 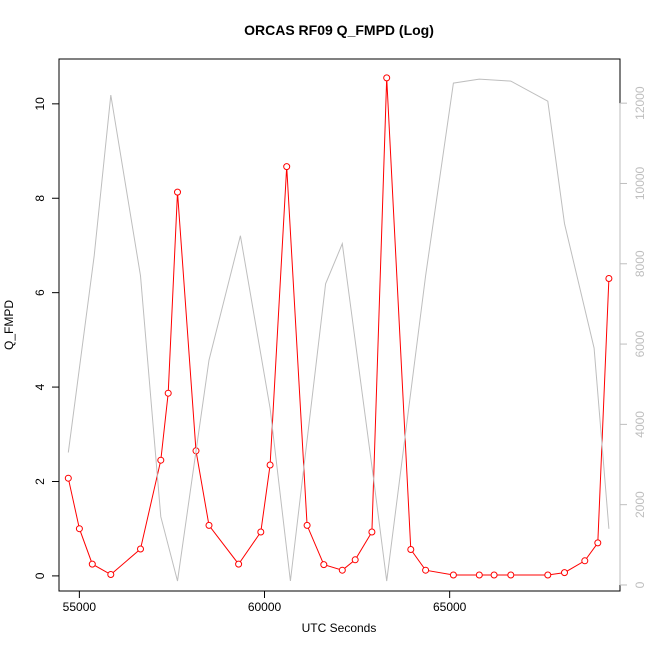 What do you see at coordinates (640, 103) in the screenshot?
I see `y2-tick-label: 12000` at bounding box center [640, 103].